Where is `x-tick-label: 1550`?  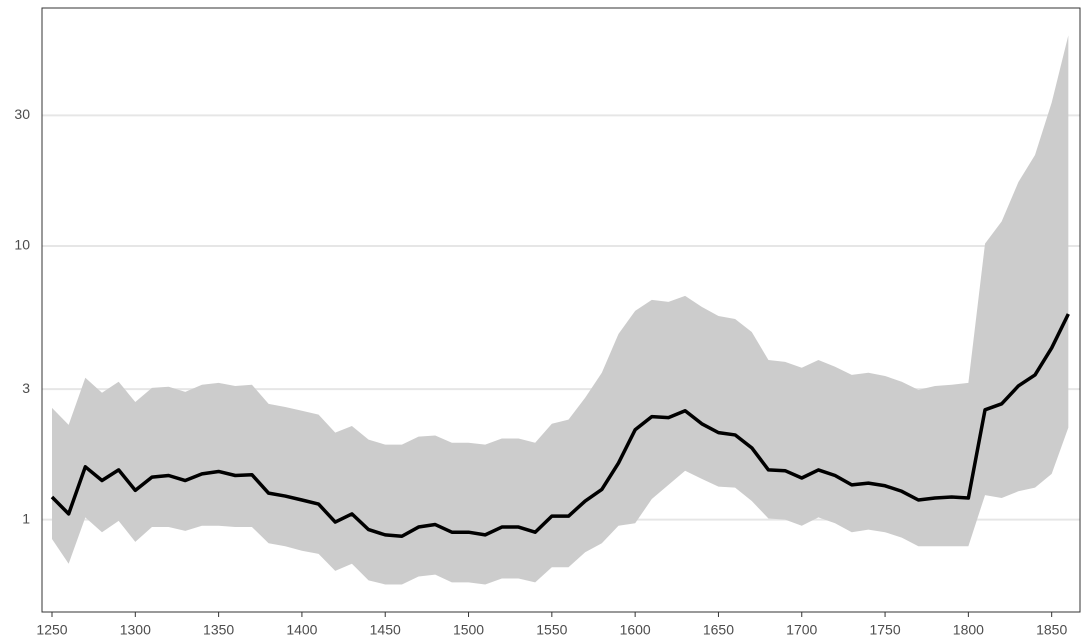 x-tick-label: 1550 is located at coordinates (551, 630).